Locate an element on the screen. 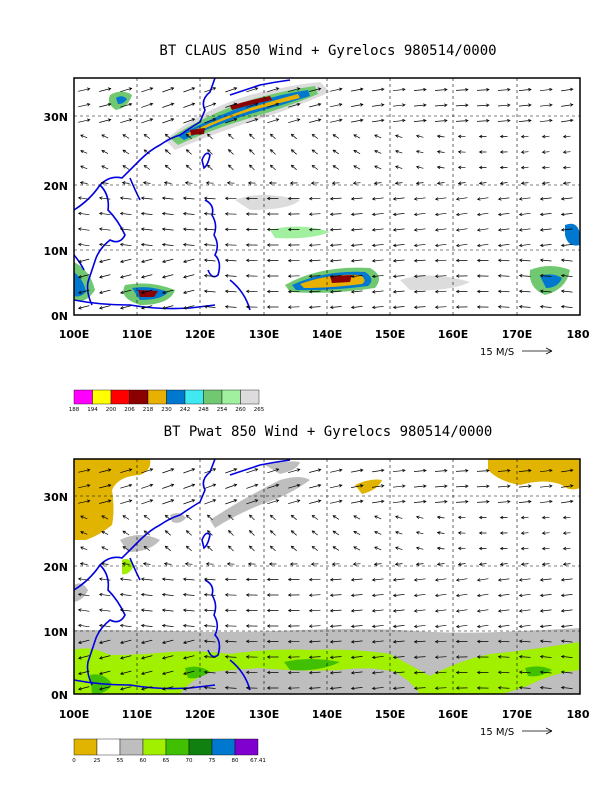 The width and height of the screenshot is (612, 792). bottom-colorbar-swatch is located at coordinates (246, 747).